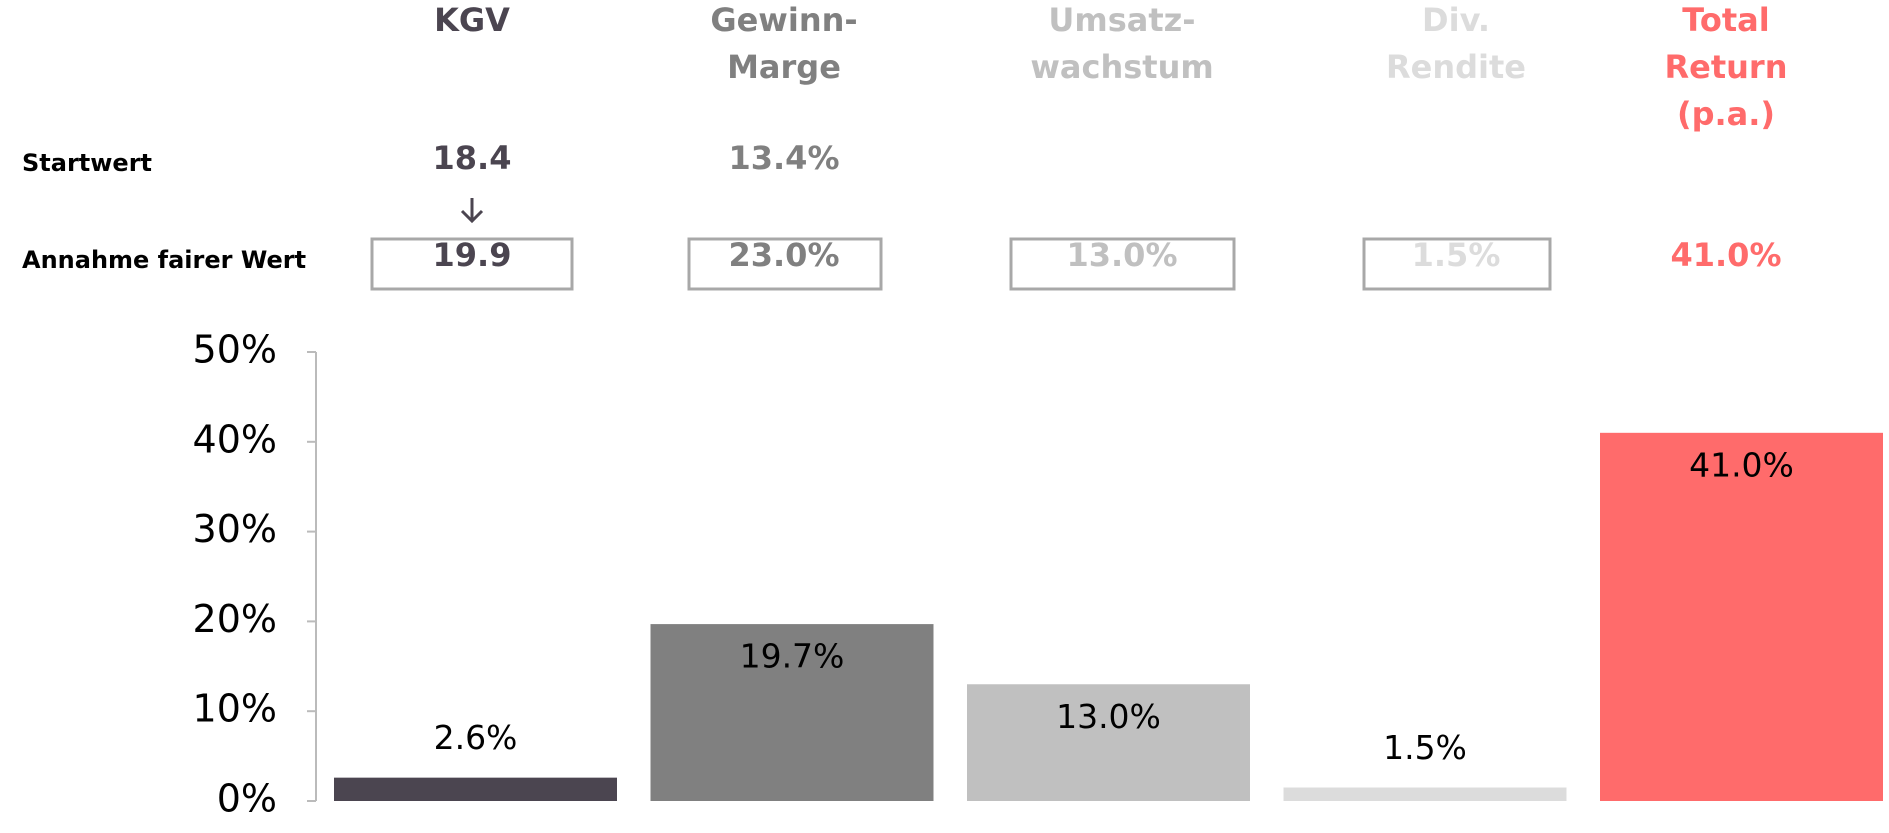 This screenshot has height=833, width=1889. Describe the element at coordinates (1108, 716) in the screenshot. I see `value-label: 13.0%` at that location.